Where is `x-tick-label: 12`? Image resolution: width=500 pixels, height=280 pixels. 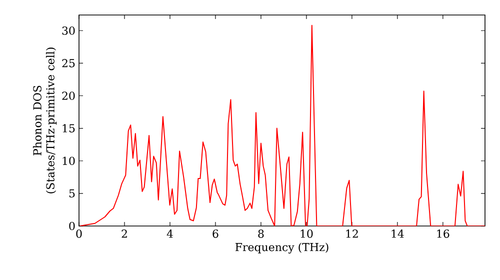
x-tick-label: 12 is located at coordinates (352, 234).